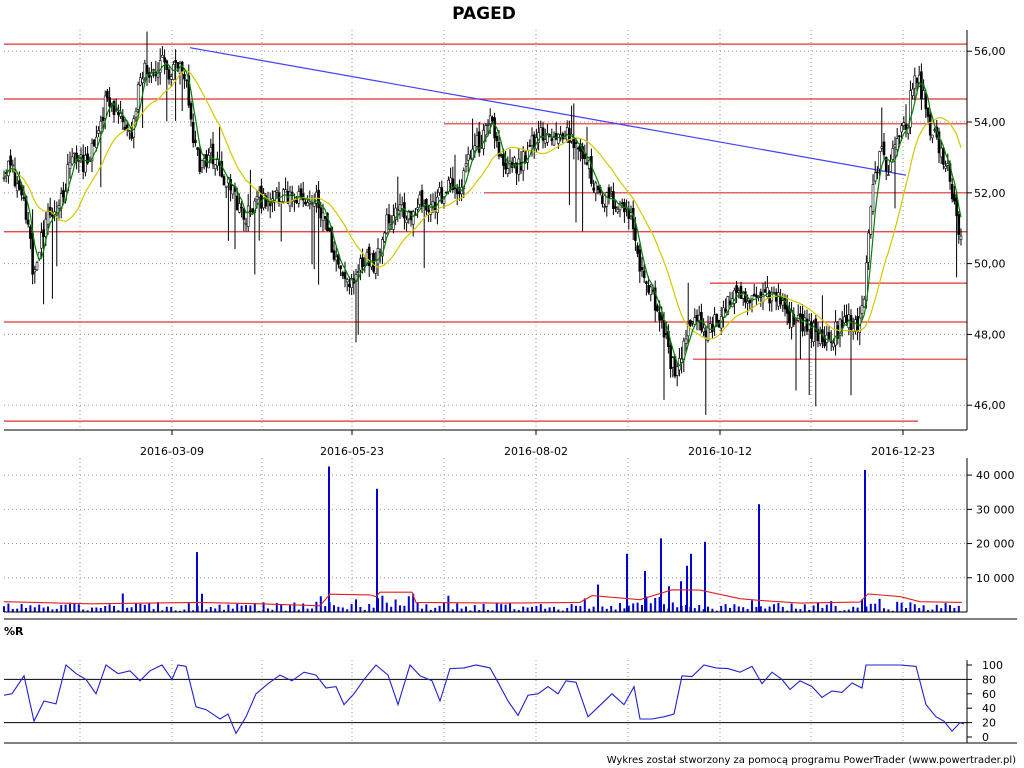 The image size is (1024, 768). What do you see at coordinates (995, 509) in the screenshot?
I see `volume-y-tick-label-2: 30 000` at bounding box center [995, 509].